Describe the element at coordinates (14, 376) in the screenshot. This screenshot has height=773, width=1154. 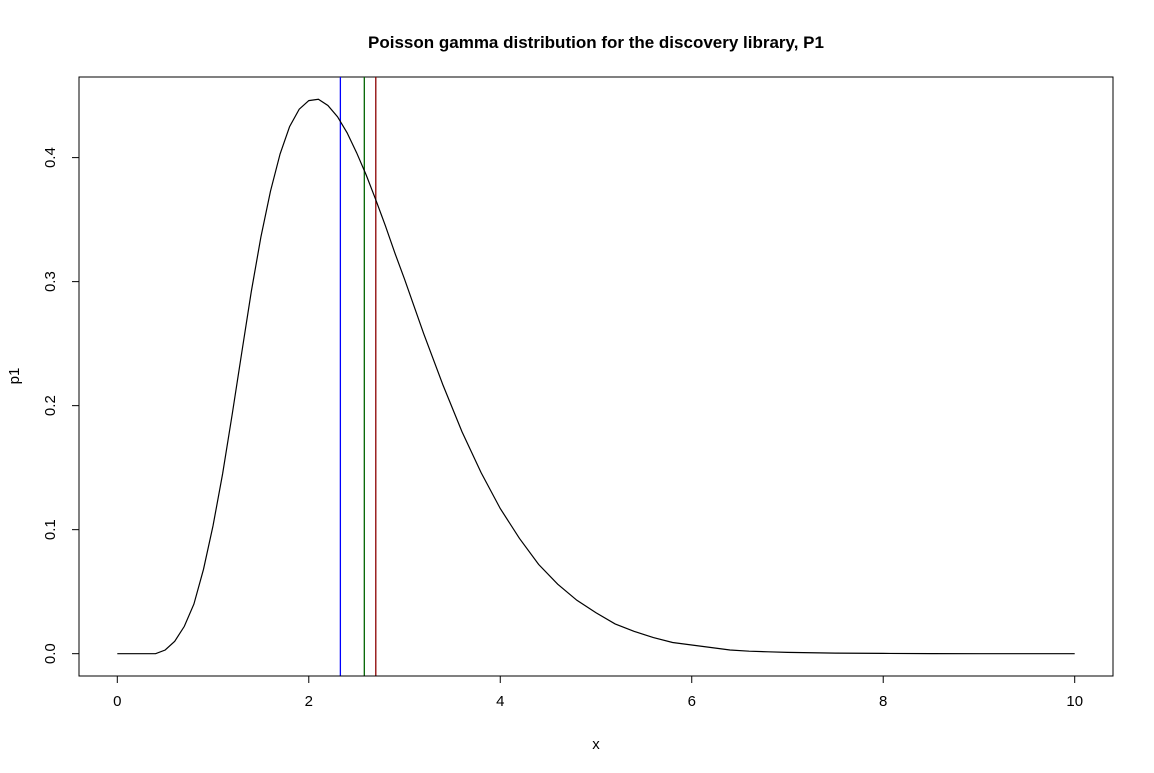
I see `y-axis-label: p1` at that location.